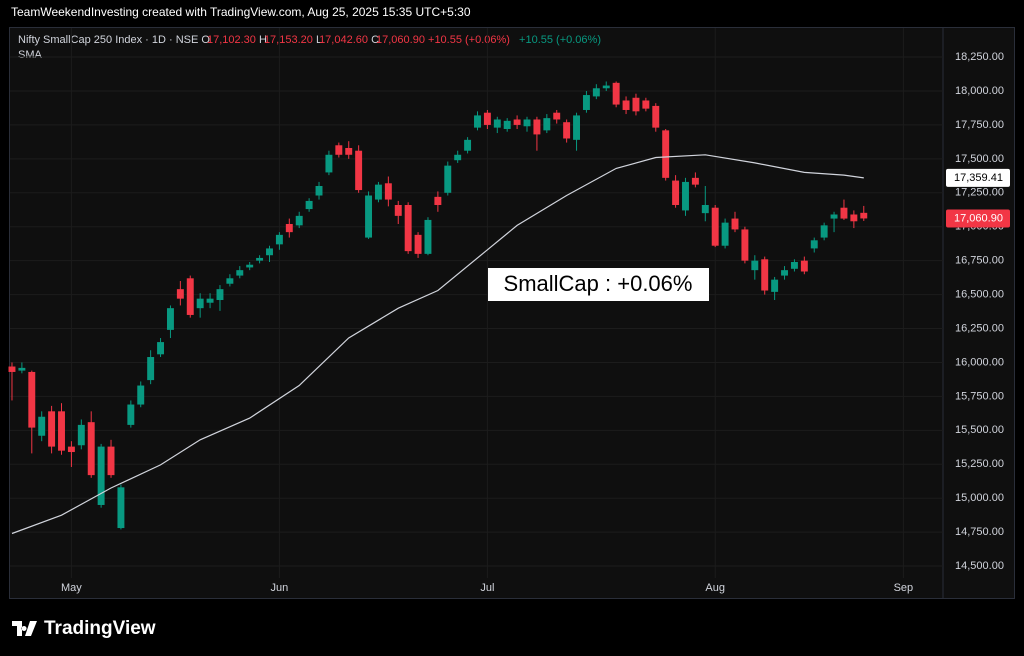 The image size is (1024, 656). I want to click on ohlc-key: O, so click(205, 40).